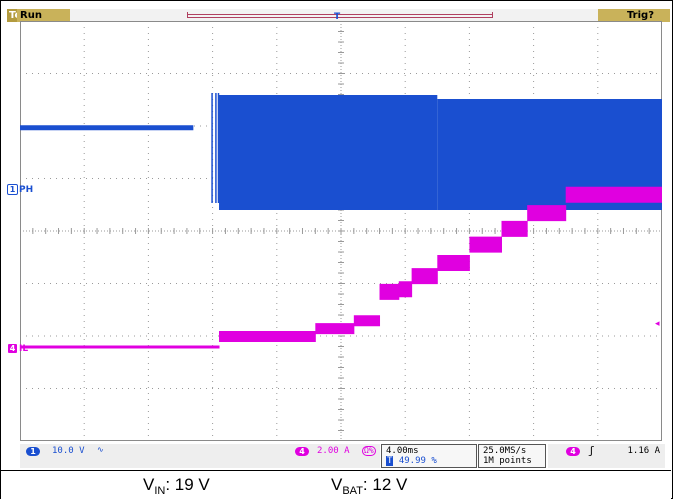  I want to click on vin-caption: VIN: 19 V, so click(176, 486).